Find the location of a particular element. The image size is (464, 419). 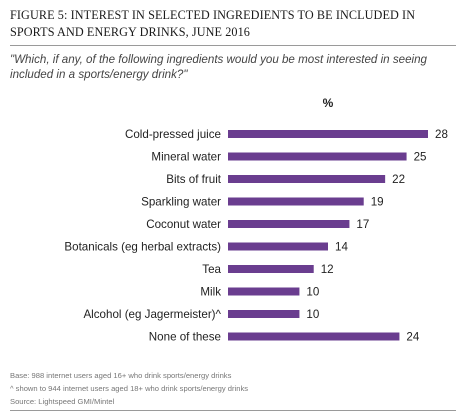

value-label: 19 is located at coordinates (377, 202).